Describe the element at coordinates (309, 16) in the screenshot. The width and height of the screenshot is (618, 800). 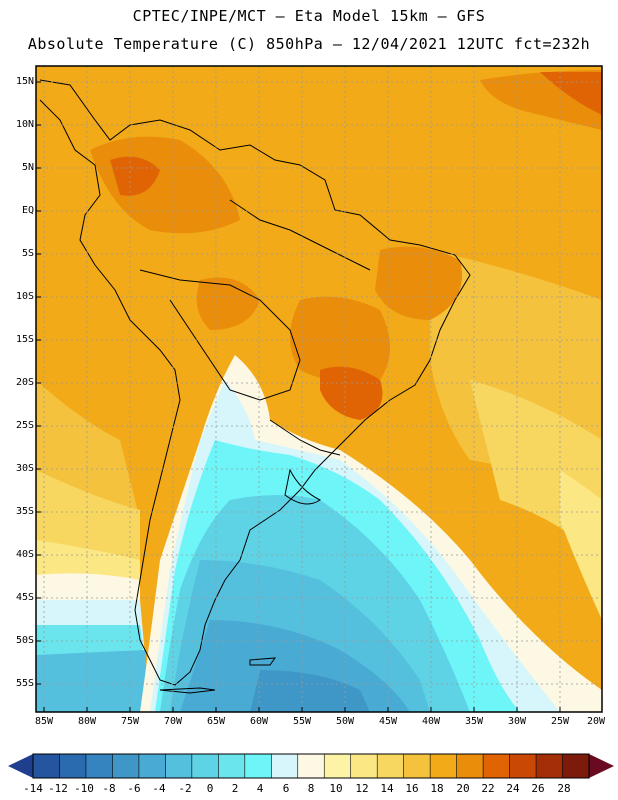
I see `map-title: CPTEC/INPE/MCT — Eta Model 15km — GFS` at that location.